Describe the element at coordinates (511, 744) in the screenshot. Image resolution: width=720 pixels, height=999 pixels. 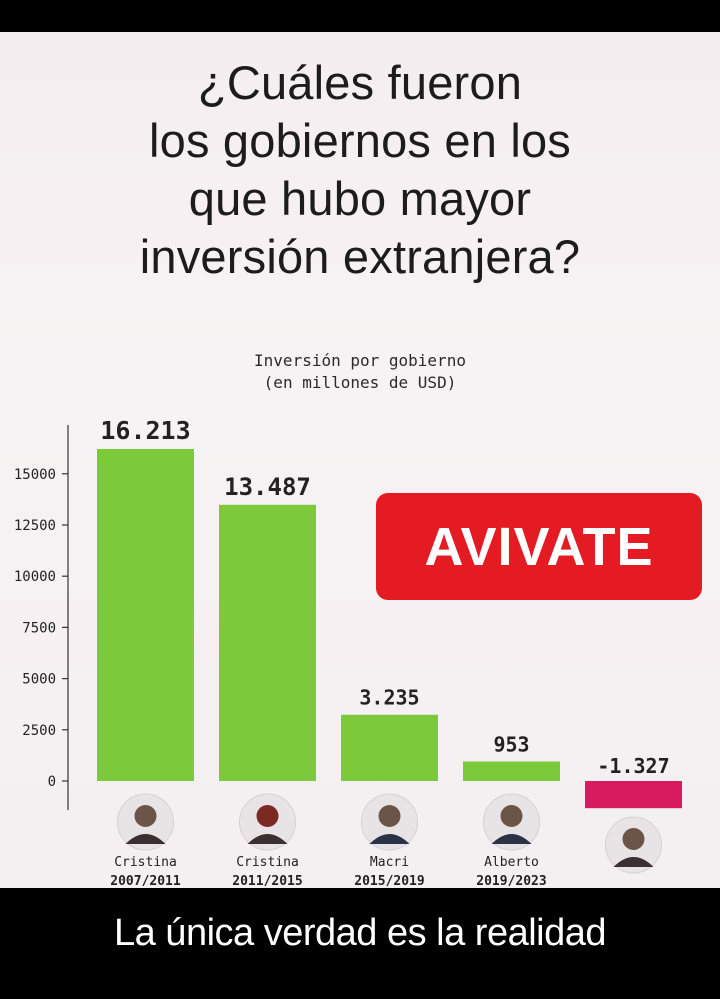
I see `bar-value-label: 953` at that location.